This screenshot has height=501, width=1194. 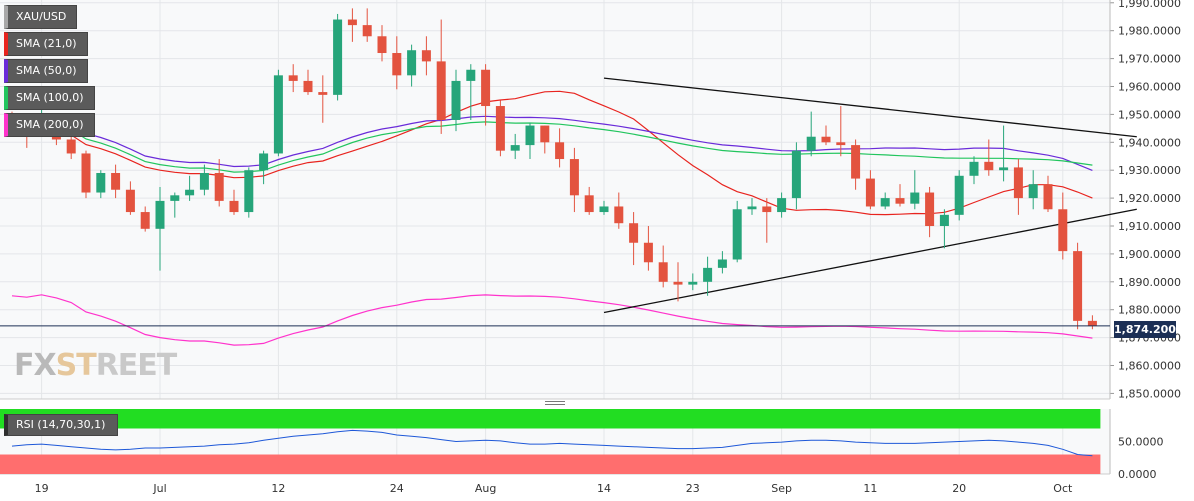 What do you see at coordinates (555, 404) in the screenshot?
I see `pane-resize-handle` at bounding box center [555, 404].